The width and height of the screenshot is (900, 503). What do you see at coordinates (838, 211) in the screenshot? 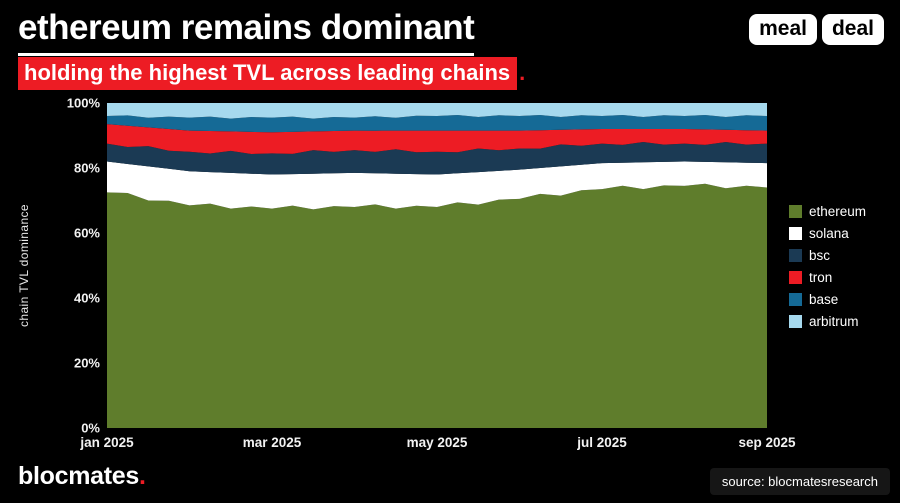
I see `legend-label-ethereum: ethereum` at bounding box center [838, 211].